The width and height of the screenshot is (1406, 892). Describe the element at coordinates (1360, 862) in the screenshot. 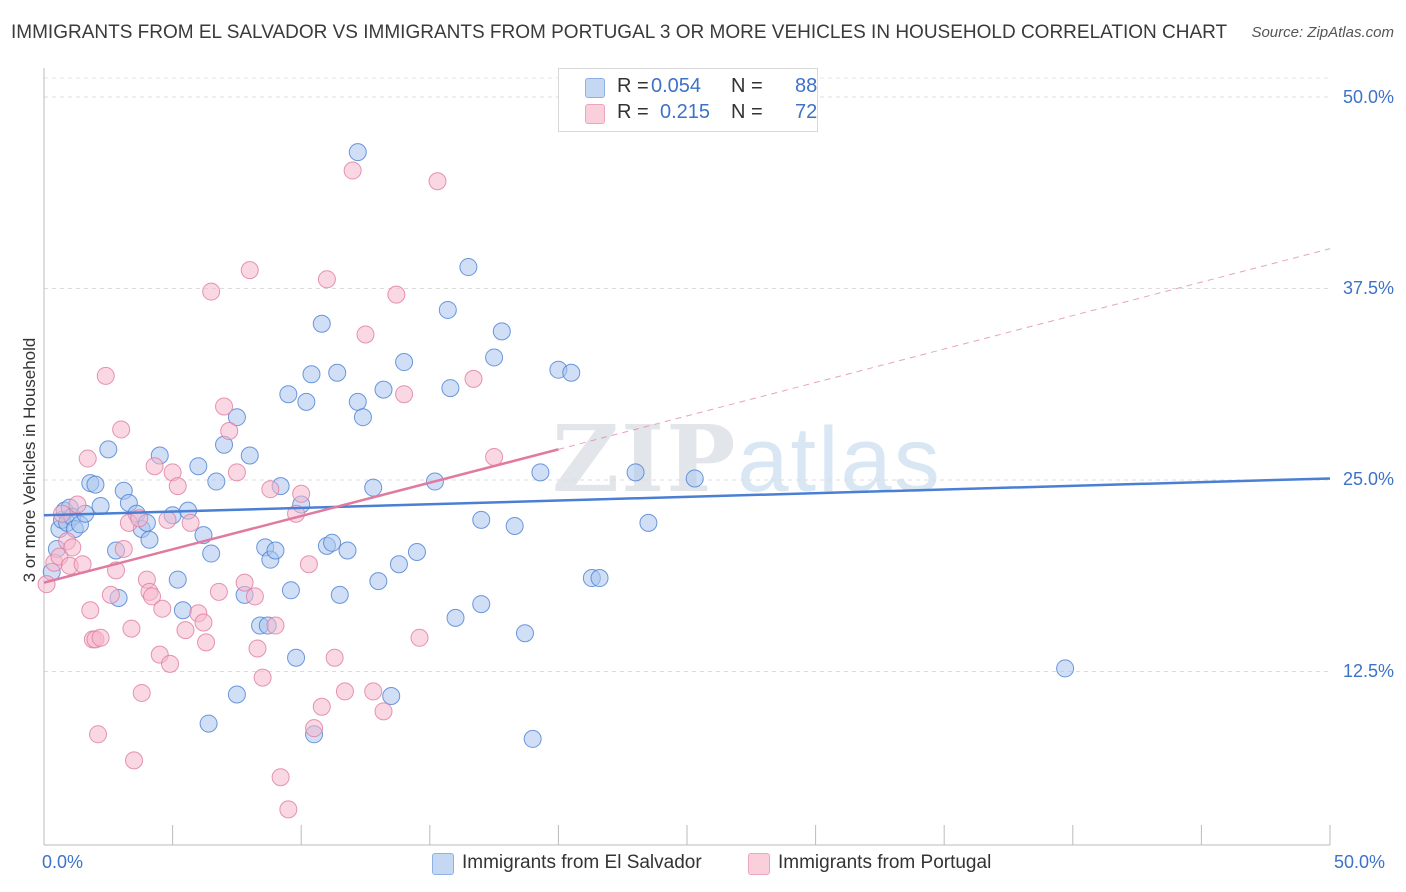

I see `x-tick-label-50: 50.0%` at that location.